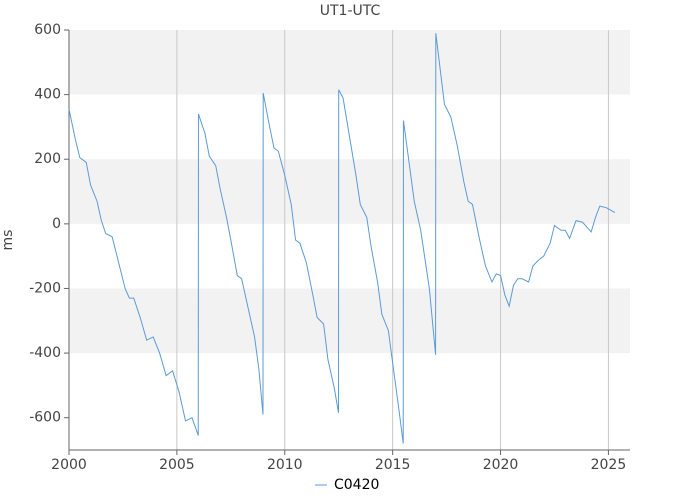  Describe the element at coordinates (501, 465) in the screenshot. I see `x-tick-label: 2020` at that location.